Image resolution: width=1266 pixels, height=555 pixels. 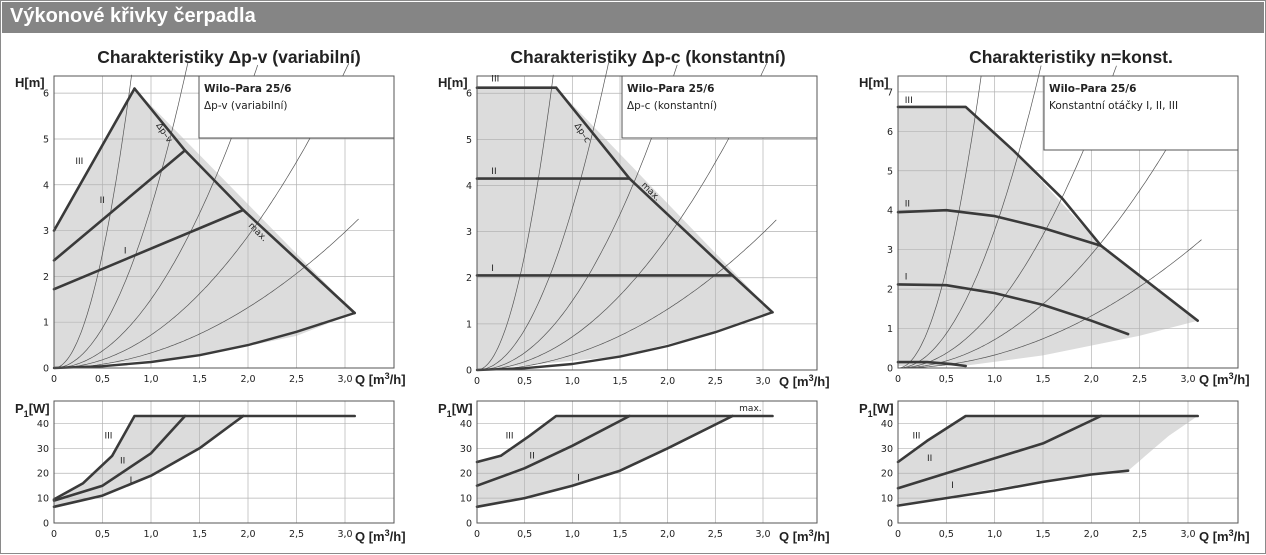 I want to click on chart-title: Charakteristiky Δp-v (variabilní), so click(x=229, y=57).